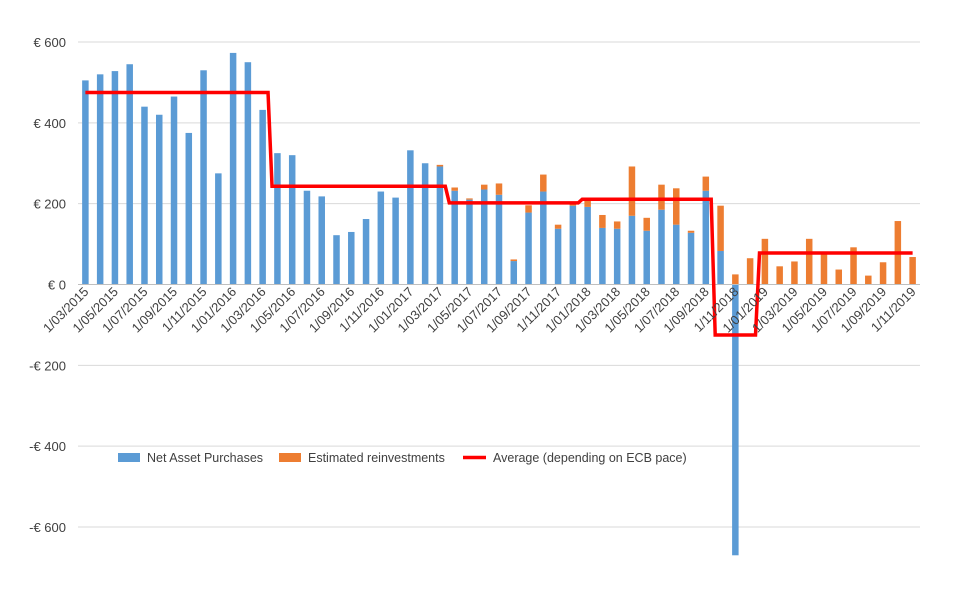  I want to click on y-tick-label: € 0, so click(57, 285).